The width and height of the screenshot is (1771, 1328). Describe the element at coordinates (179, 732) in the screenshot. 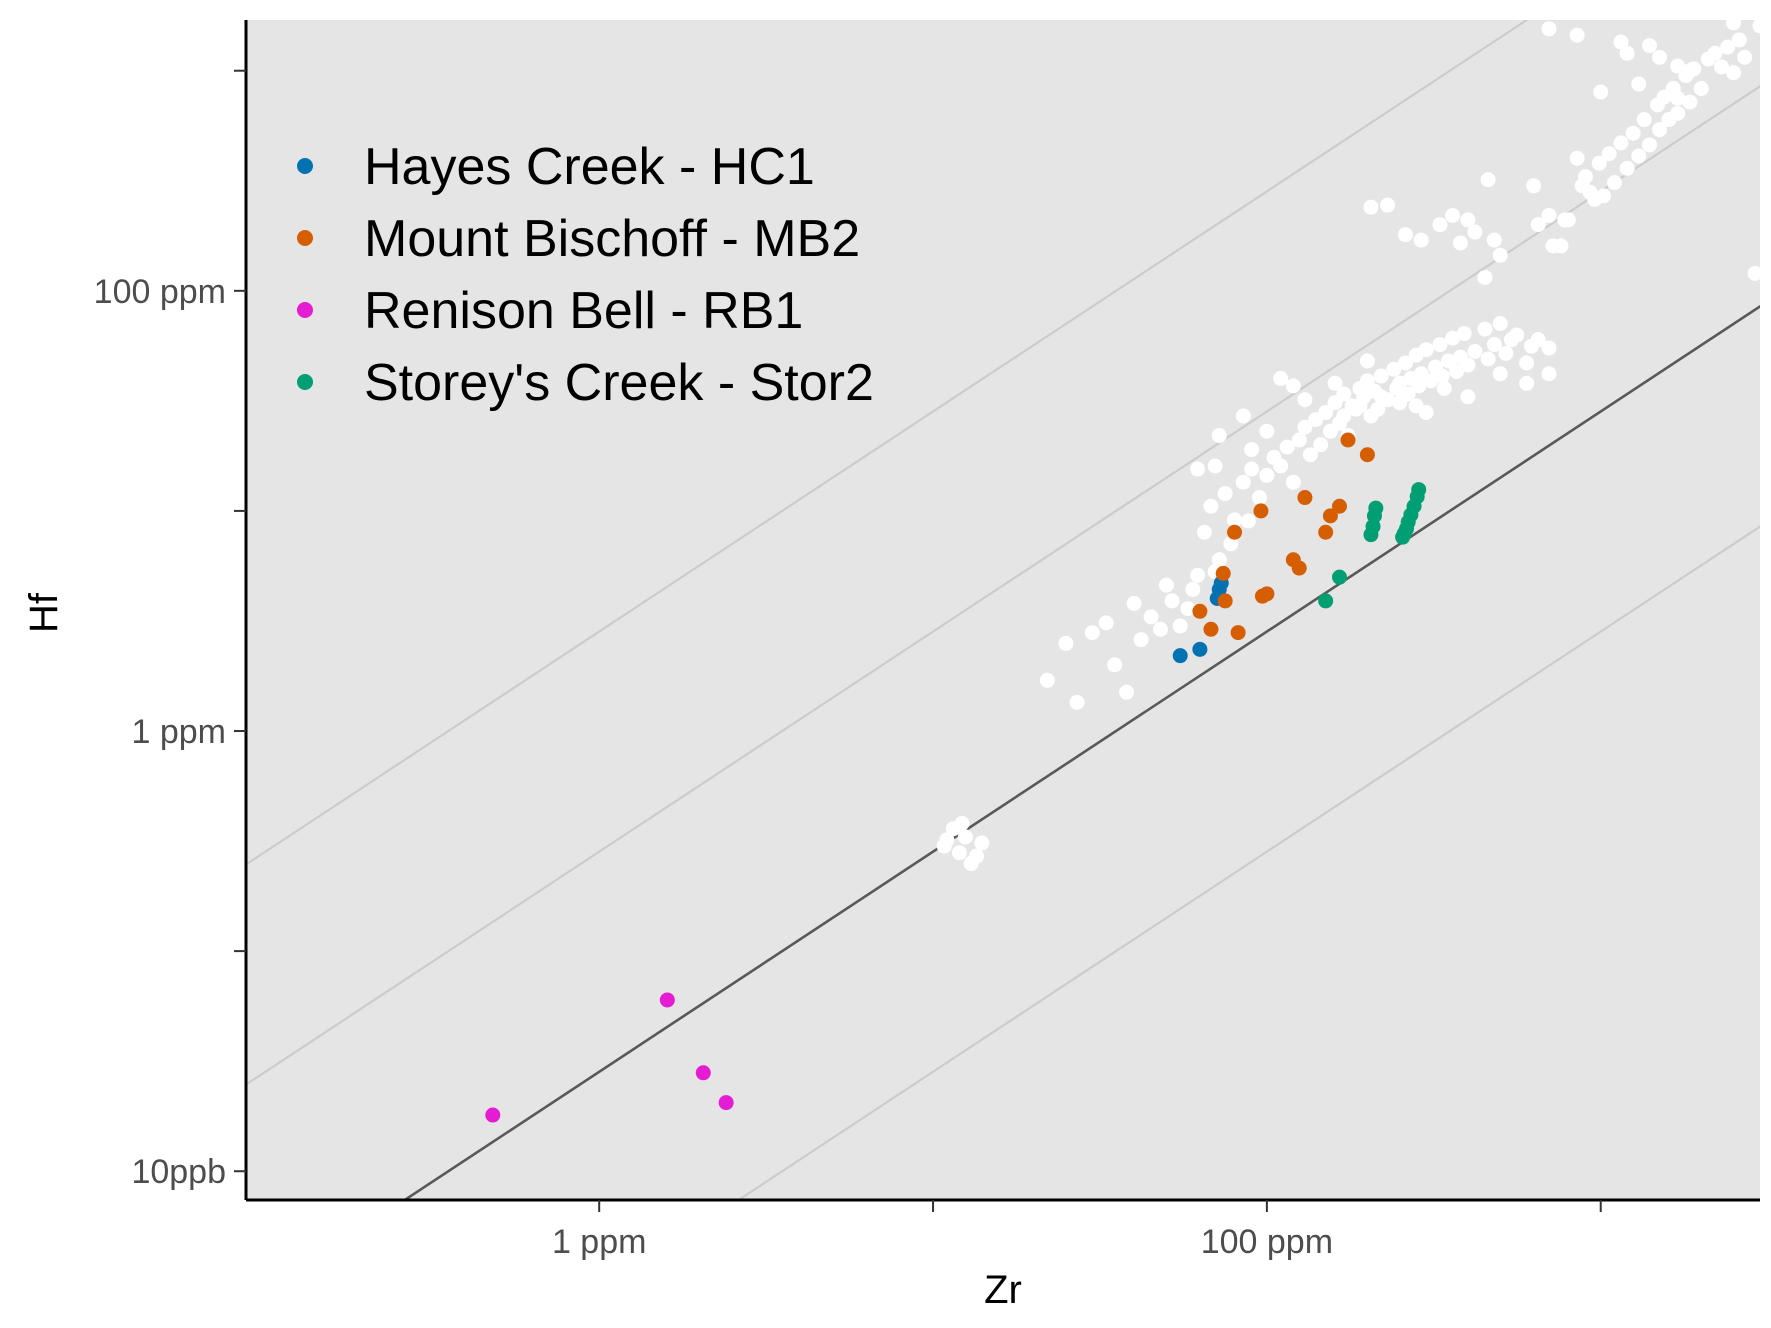

I see `y-tick-label: 1 ppm` at that location.